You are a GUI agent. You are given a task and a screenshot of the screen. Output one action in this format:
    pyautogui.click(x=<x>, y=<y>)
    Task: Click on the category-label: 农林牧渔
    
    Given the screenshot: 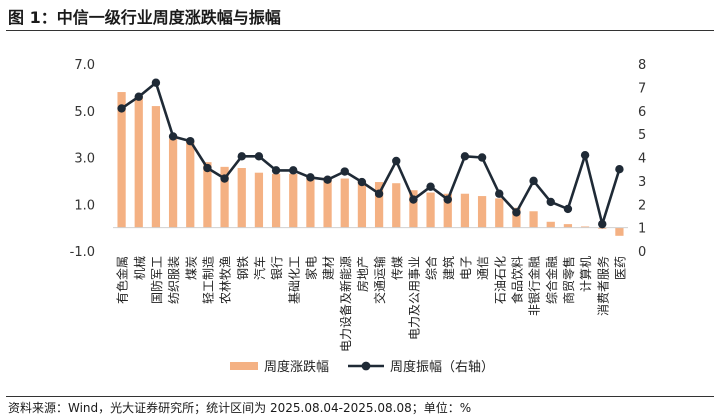 What is the action you would take?
    pyautogui.click(x=226, y=280)
    